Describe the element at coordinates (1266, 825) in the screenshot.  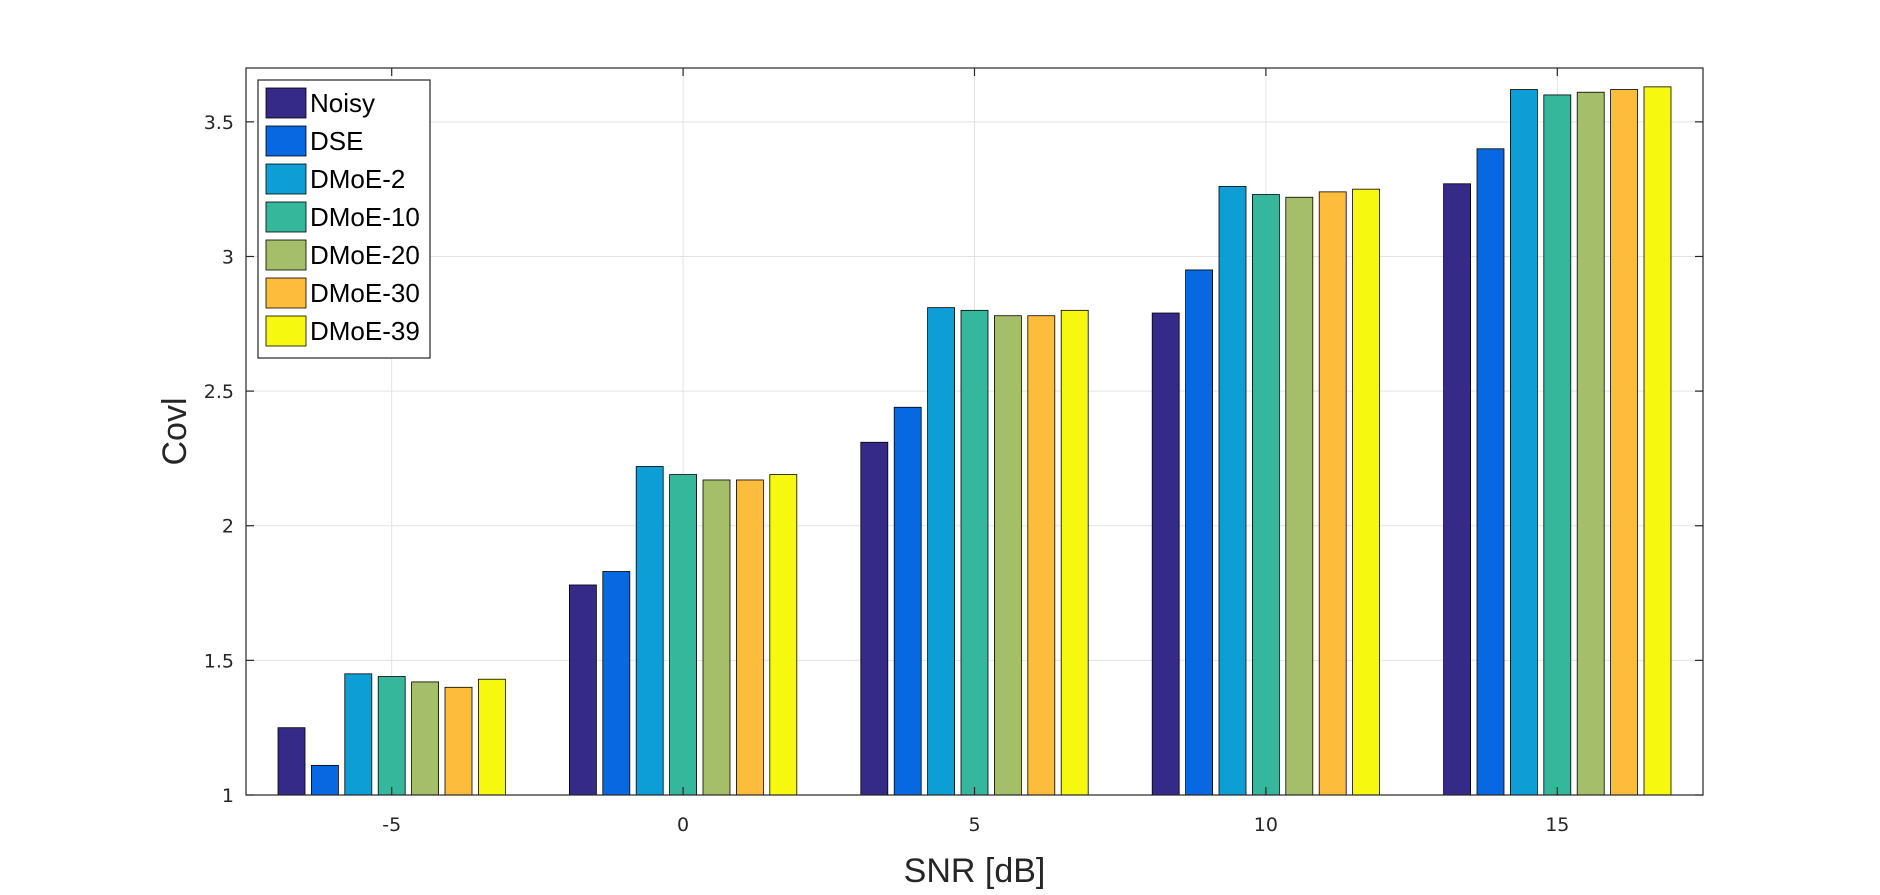
I see `x-tick-label: 10` at that location.